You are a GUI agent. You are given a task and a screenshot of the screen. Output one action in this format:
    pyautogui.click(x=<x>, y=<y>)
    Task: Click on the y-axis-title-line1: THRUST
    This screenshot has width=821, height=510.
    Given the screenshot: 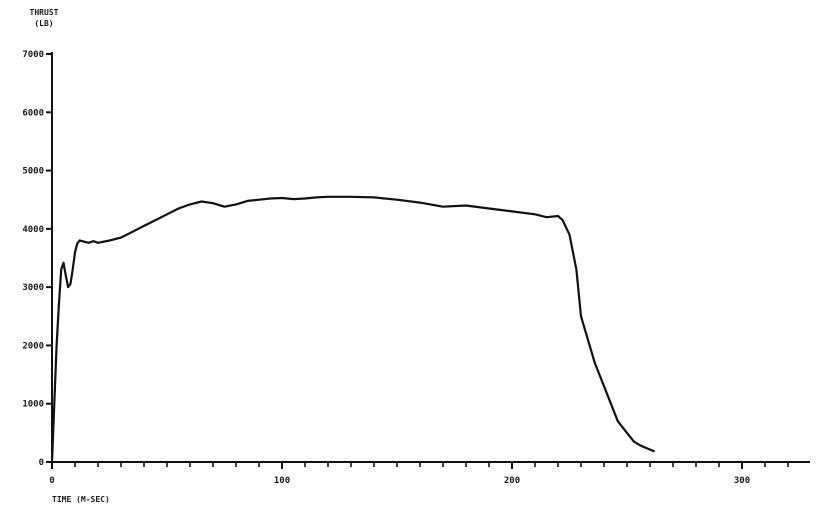 What is the action you would take?
    pyautogui.click(x=44, y=12)
    